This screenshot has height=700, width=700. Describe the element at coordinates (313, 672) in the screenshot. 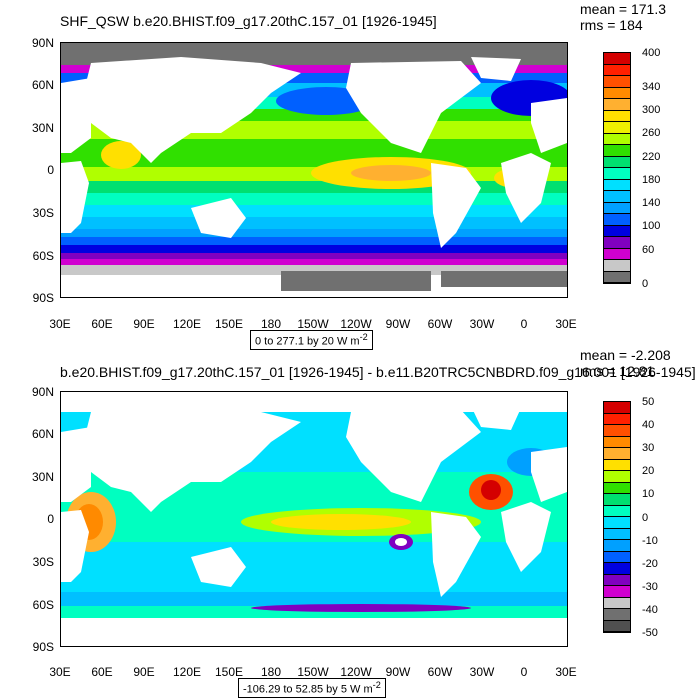

I see `bottom-lon-label: 150W` at that location.